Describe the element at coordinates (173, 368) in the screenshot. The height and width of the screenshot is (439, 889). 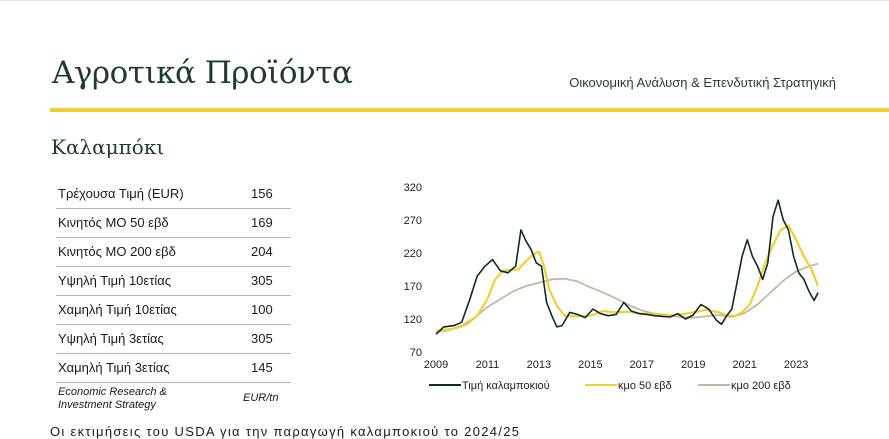
I see `stat-row-3y-low: Χαμηλή Τιμή 3ετίας 145` at that location.